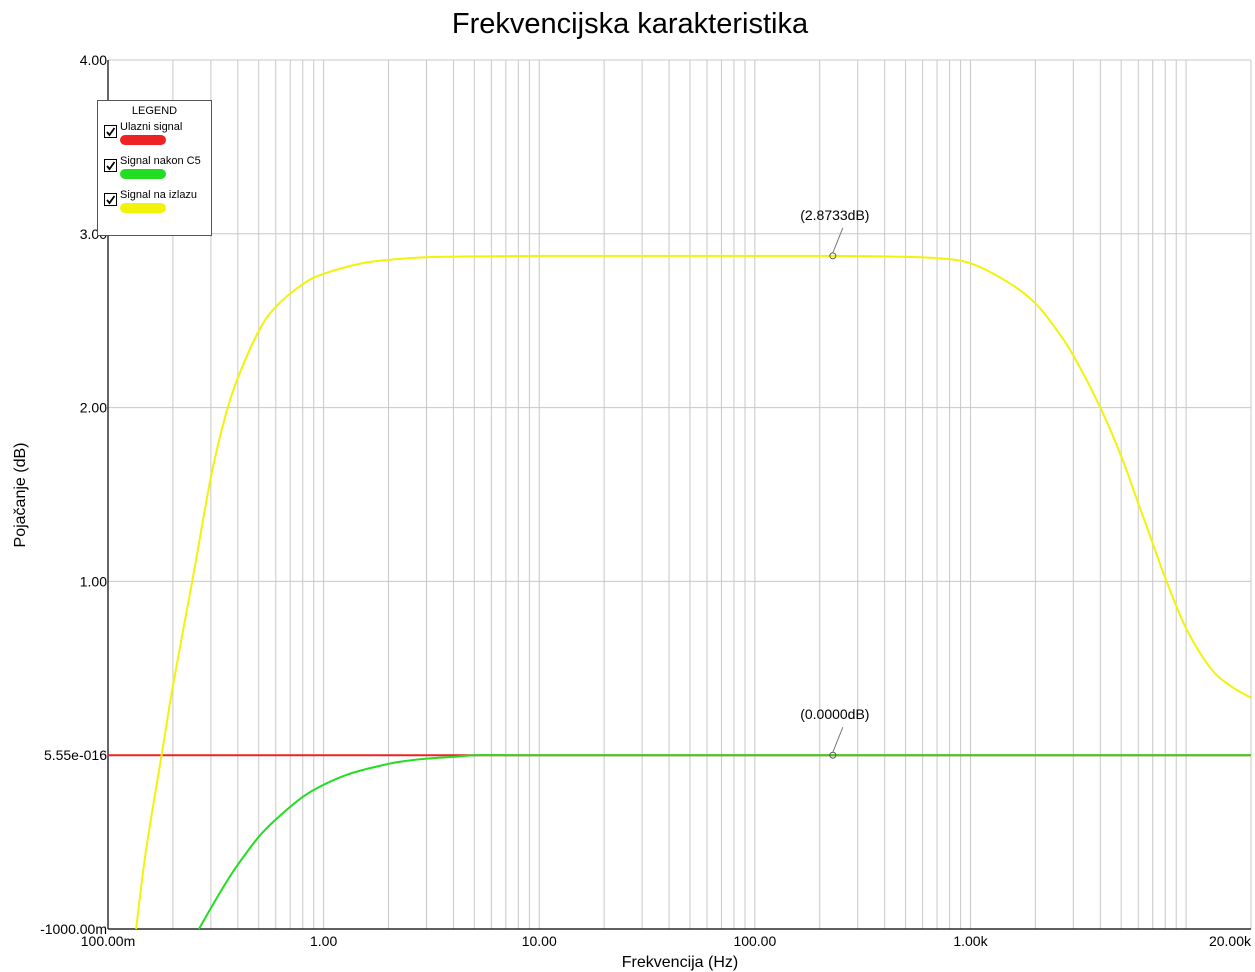  What do you see at coordinates (680, 962) in the screenshot?
I see `x-axis-title: Frekvencija (Hz)` at bounding box center [680, 962].